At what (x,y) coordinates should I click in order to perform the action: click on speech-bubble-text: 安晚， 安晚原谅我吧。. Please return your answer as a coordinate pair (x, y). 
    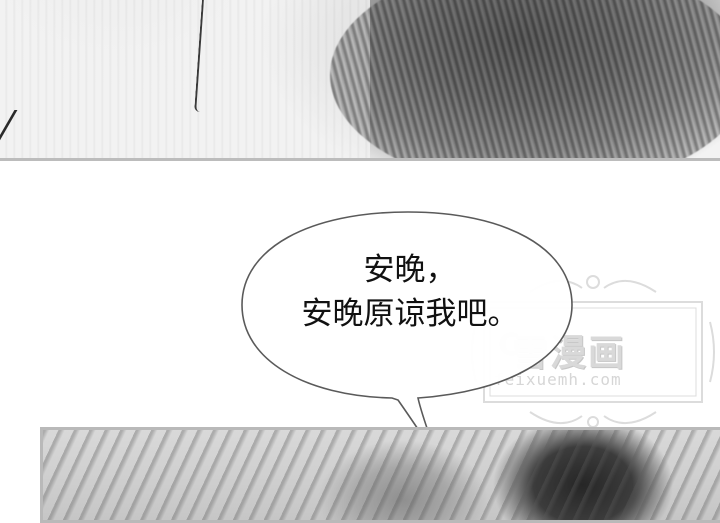
    Looking at the image, I should click on (410, 292).